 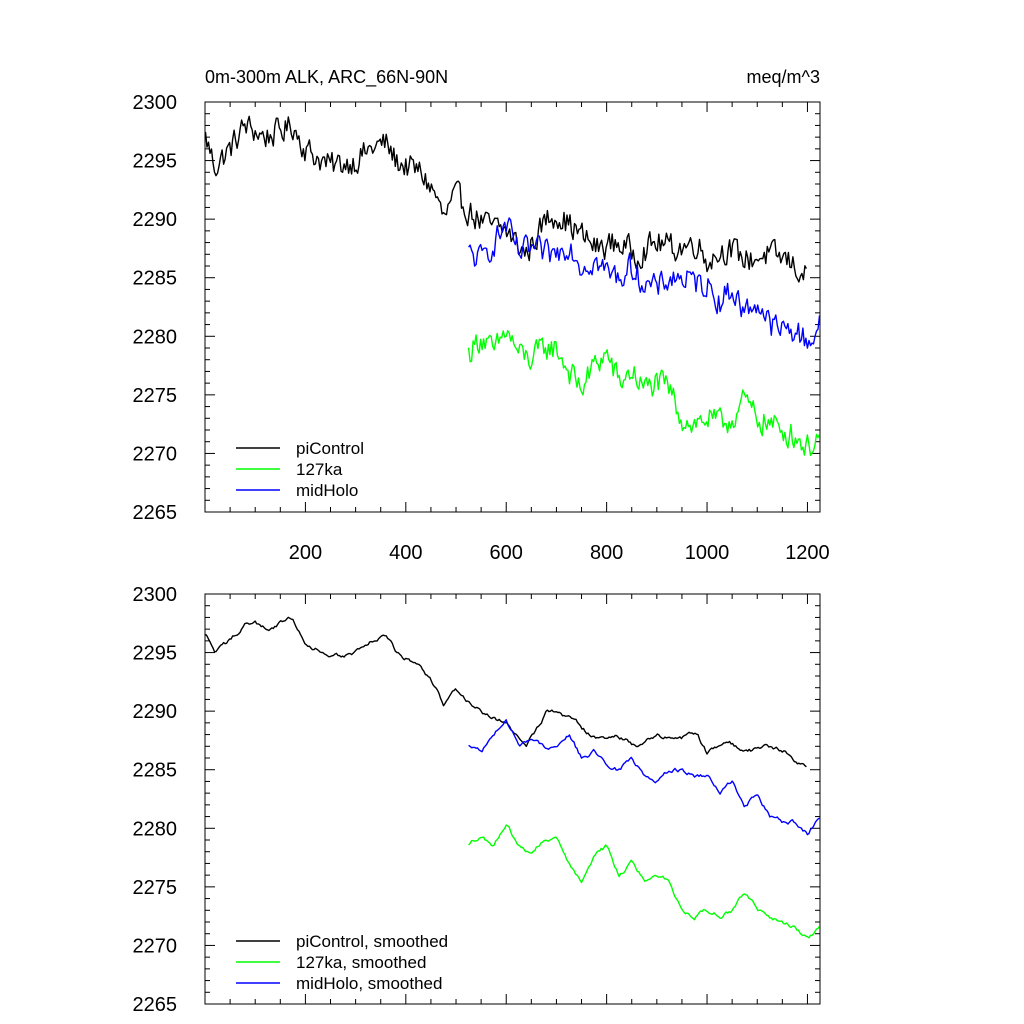 I want to click on series-line-picontrol-smoothed, so click(x=506, y=692).